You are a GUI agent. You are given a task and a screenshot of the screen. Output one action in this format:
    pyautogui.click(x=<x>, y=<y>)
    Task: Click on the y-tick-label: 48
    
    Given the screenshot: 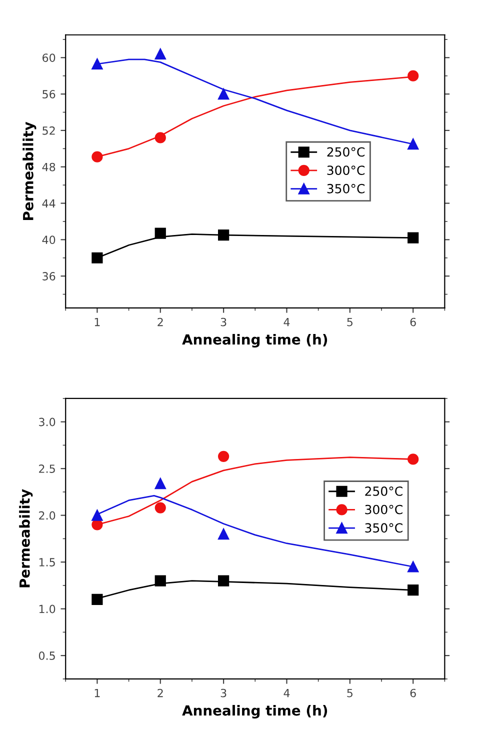 What is the action you would take?
    pyautogui.click(x=49, y=167)
    